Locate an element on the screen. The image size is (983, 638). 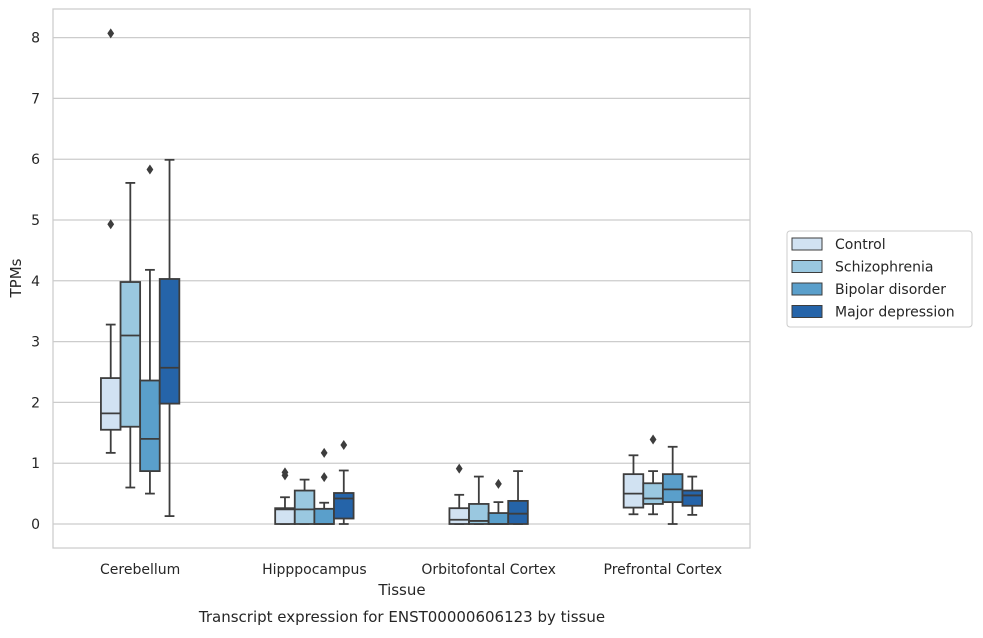
y-tick-label: 3 is located at coordinates (35, 343).